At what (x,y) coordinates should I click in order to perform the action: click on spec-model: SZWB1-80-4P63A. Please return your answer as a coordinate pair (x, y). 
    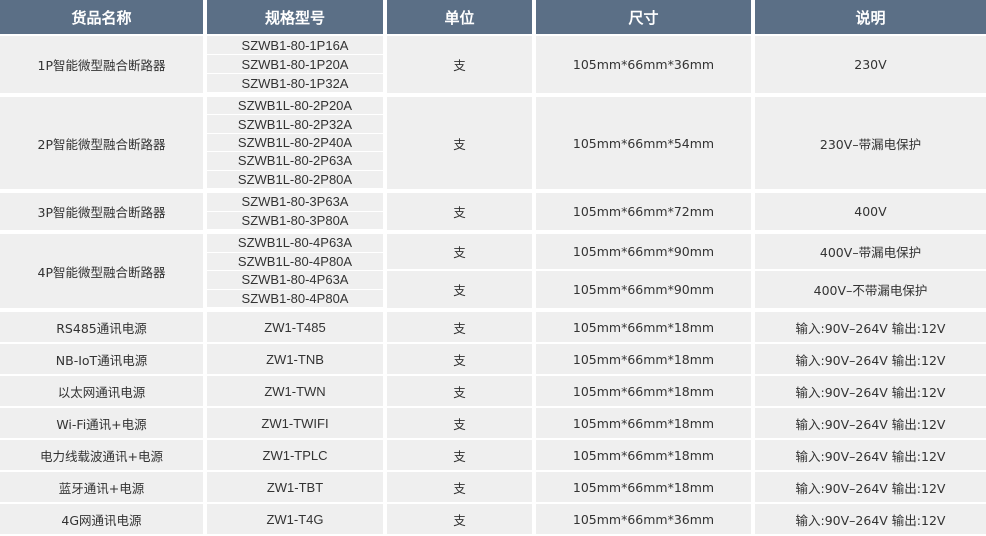
    Looking at the image, I should click on (295, 280).